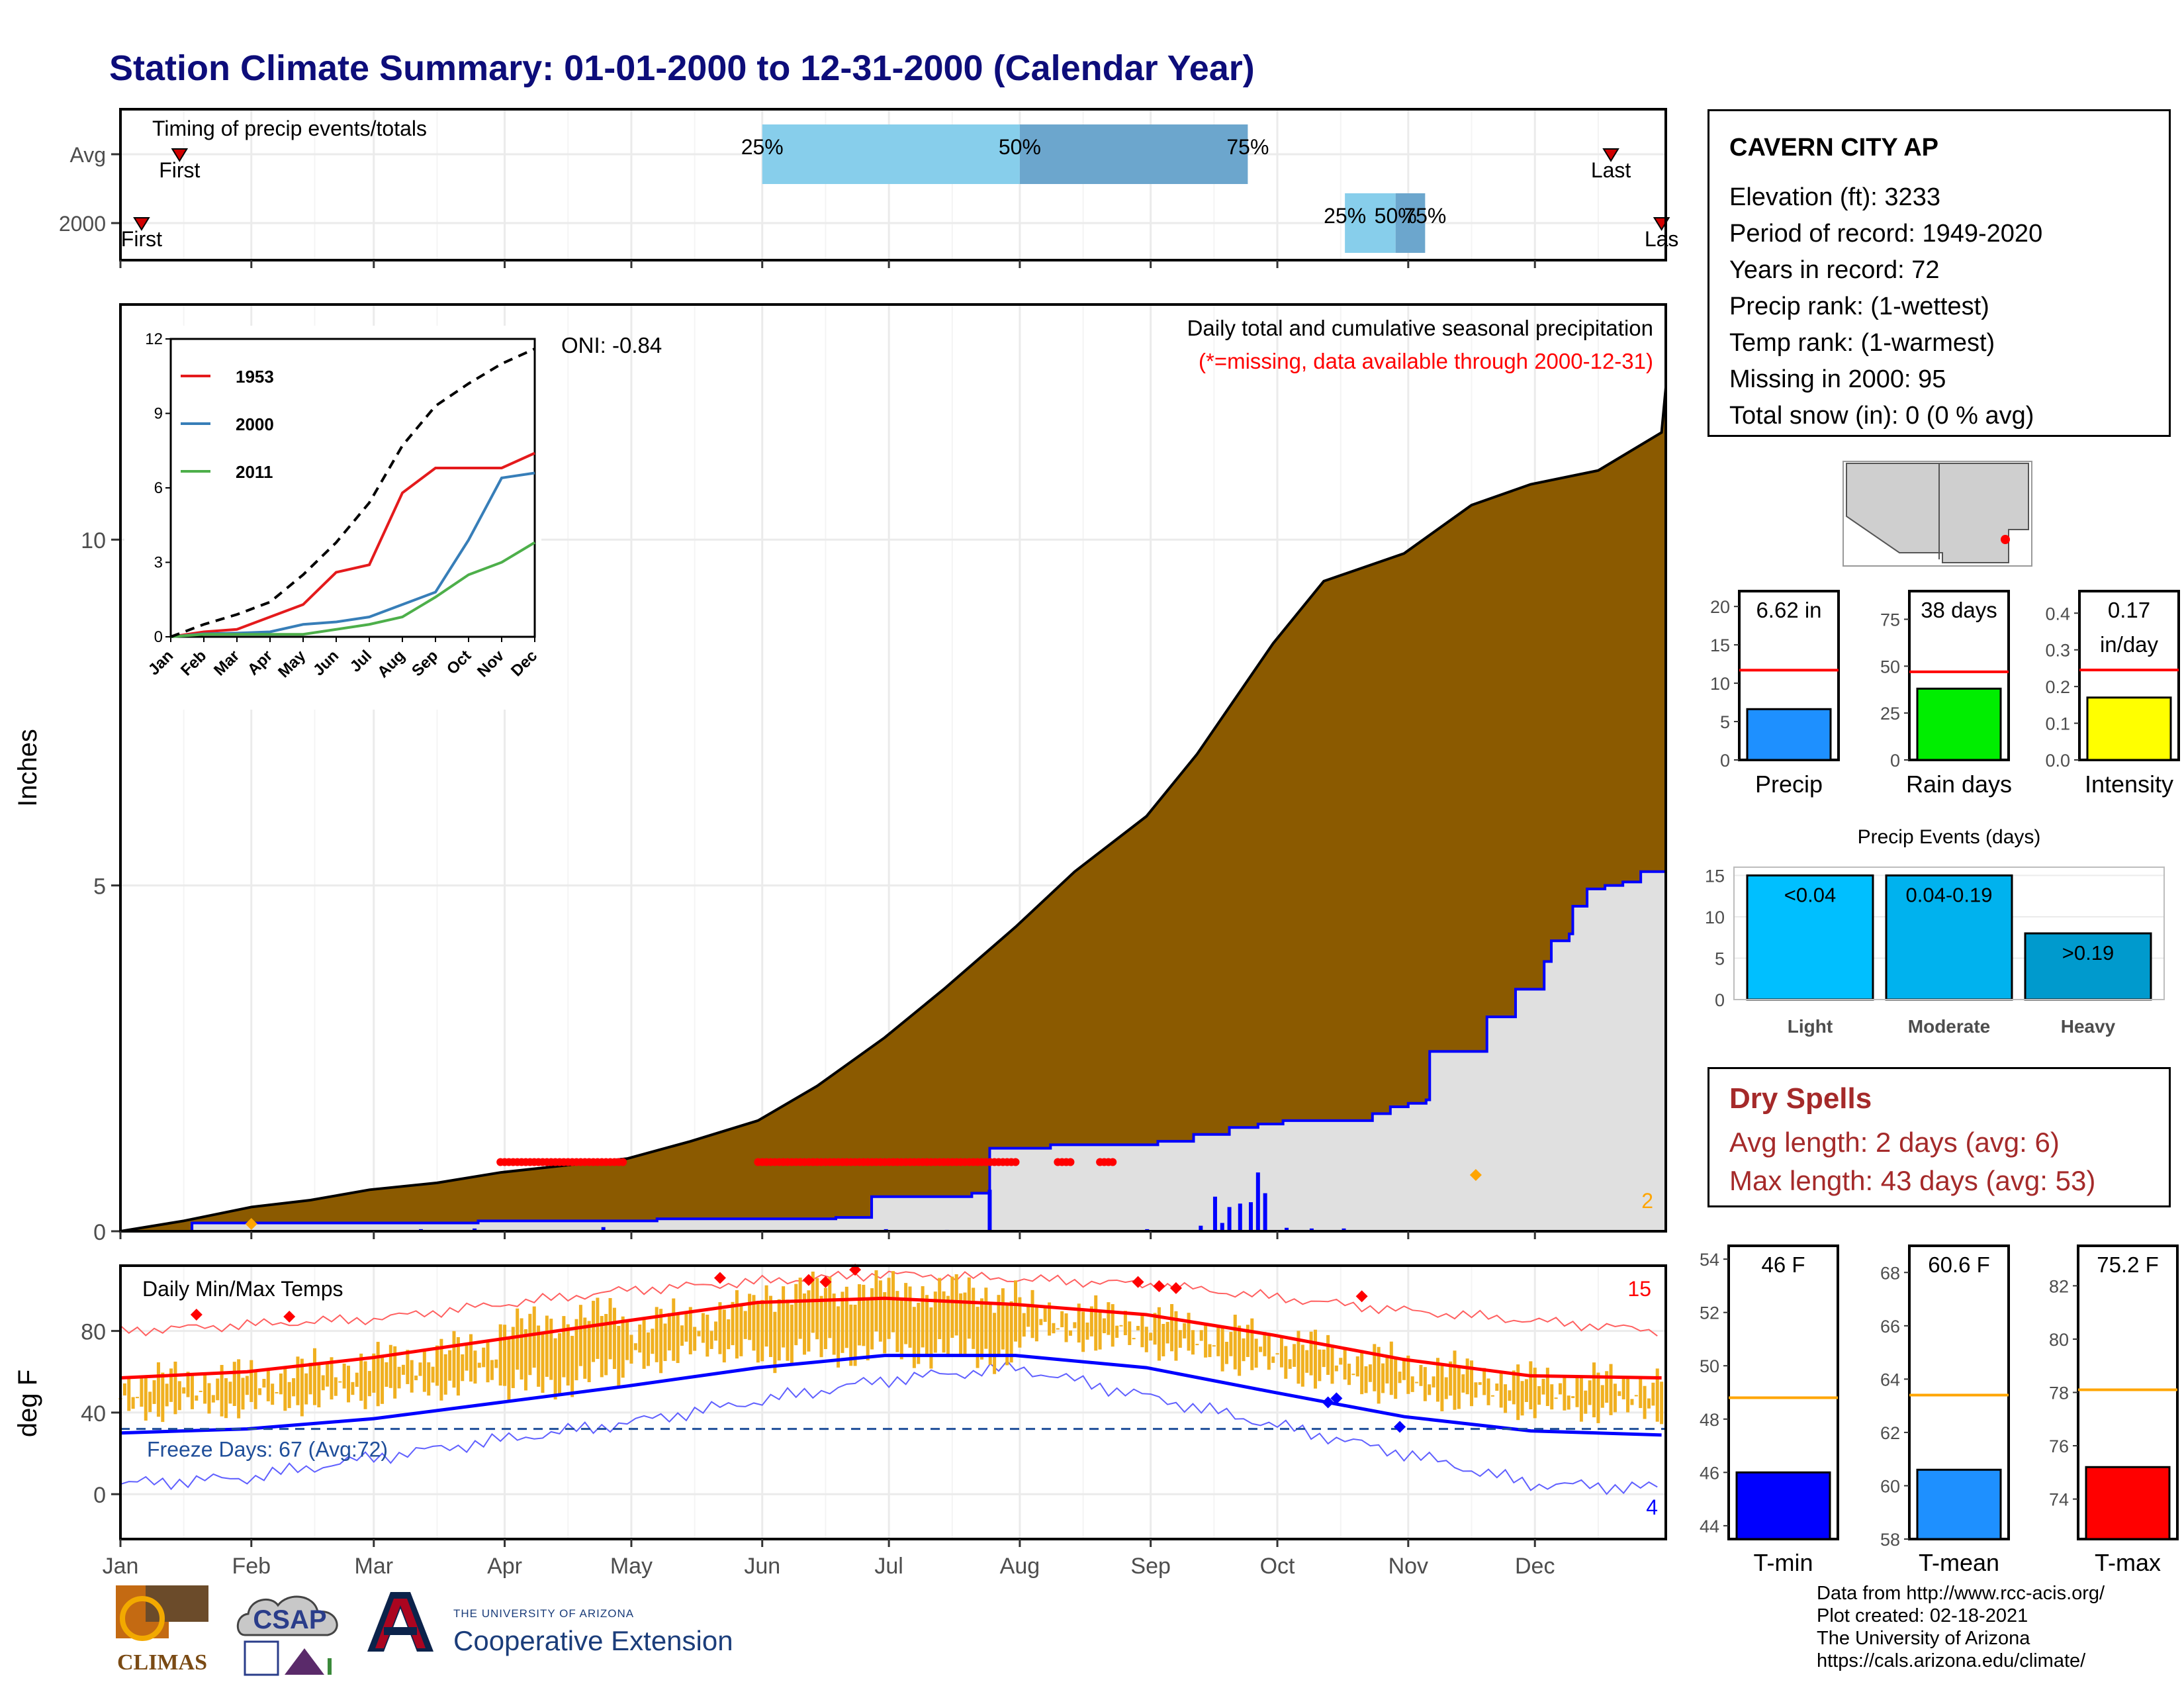  Describe the element at coordinates (93, 540) in the screenshot. I see `precip-ytick-label: 10` at that location.